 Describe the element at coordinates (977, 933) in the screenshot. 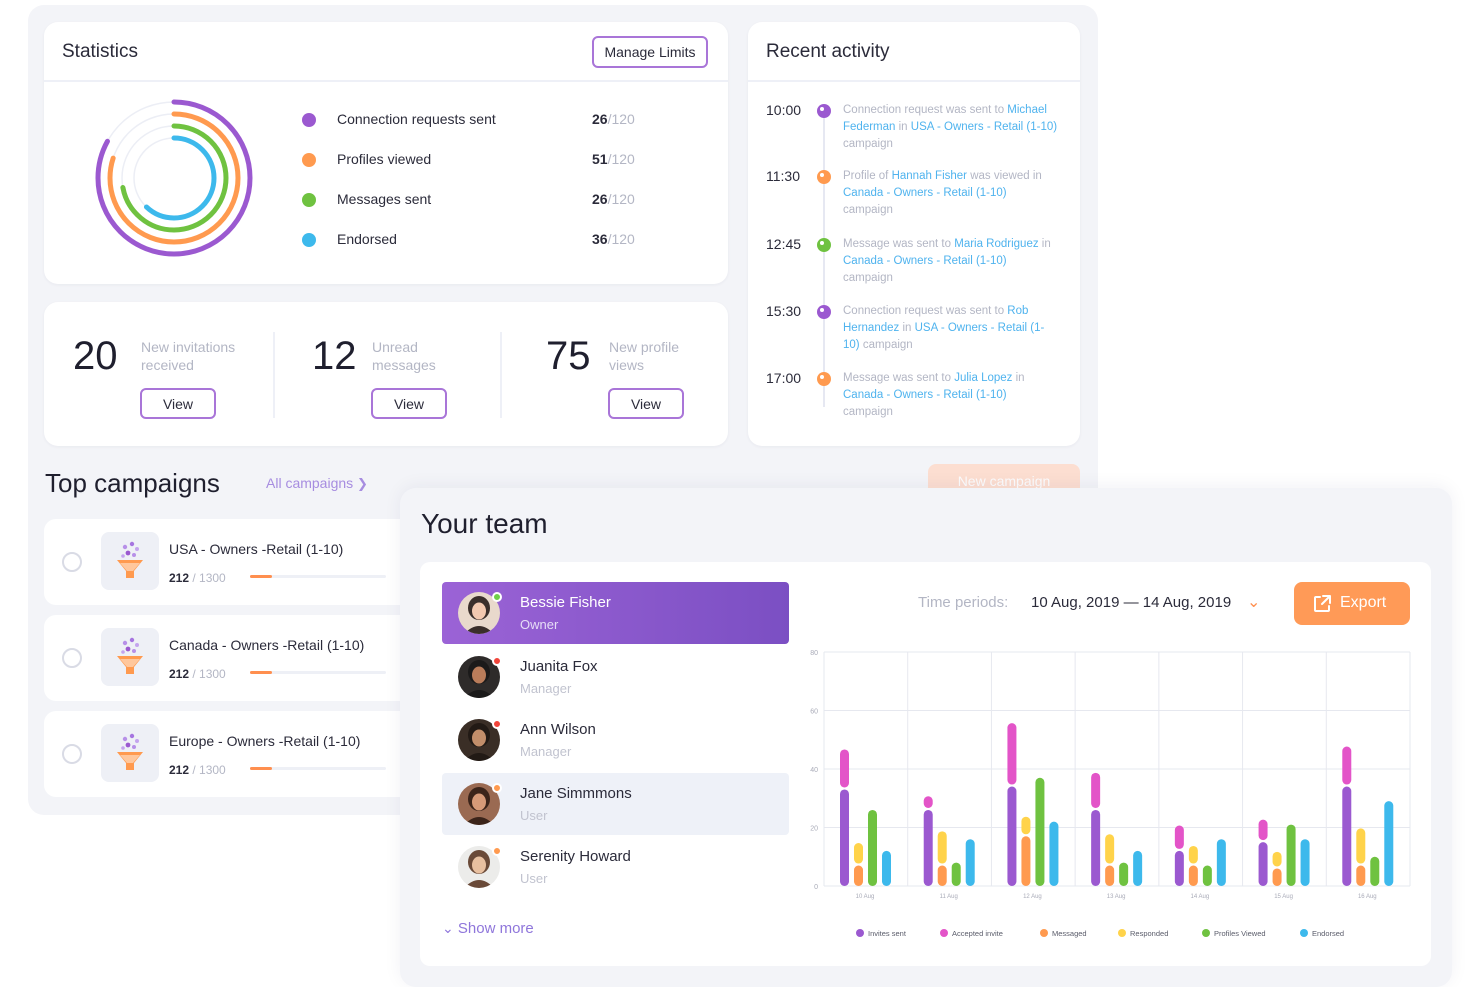

I see `chart-legend-label: Accepted invite` at that location.